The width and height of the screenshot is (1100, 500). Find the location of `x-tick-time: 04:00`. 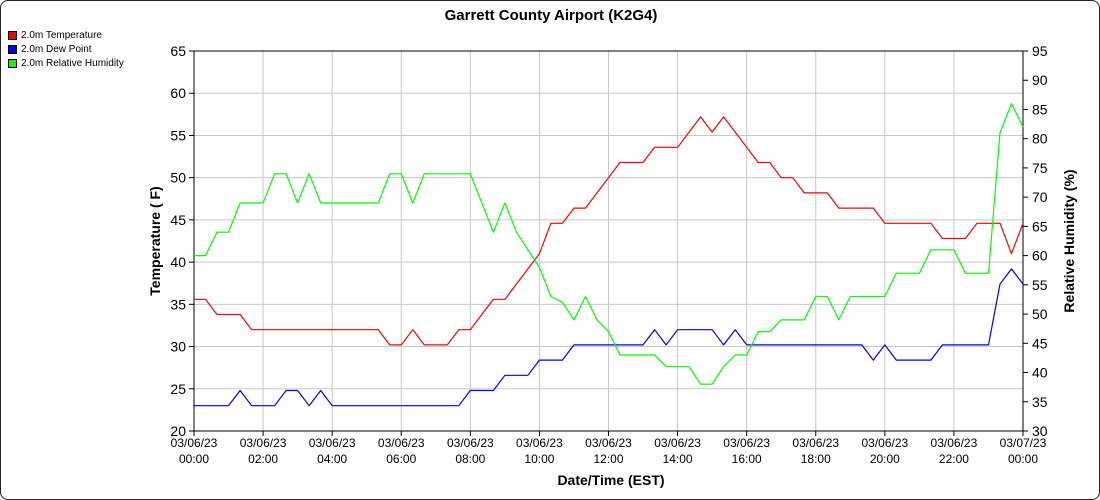

x-tick-time: 04:00 is located at coordinates (332, 459).